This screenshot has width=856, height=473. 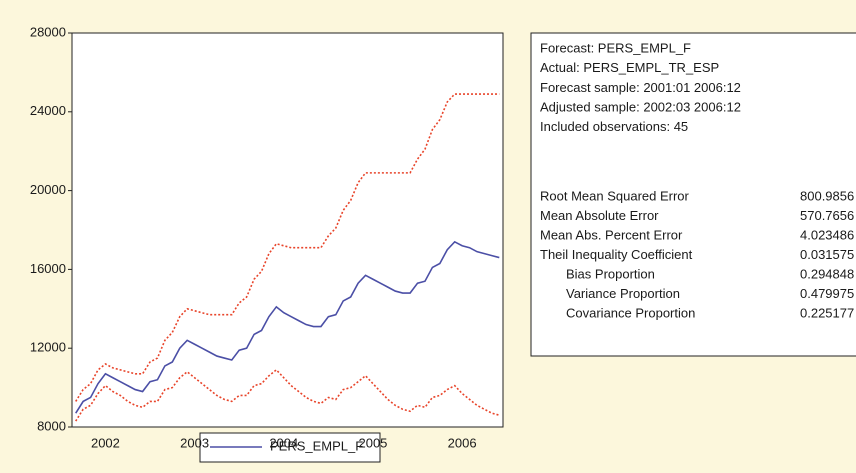 What do you see at coordinates (105, 442) in the screenshot?
I see `x-tick-label: 2002` at bounding box center [105, 442].